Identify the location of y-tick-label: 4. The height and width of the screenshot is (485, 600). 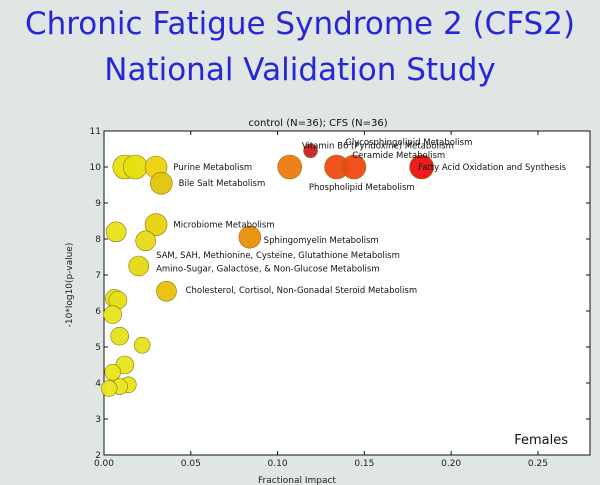
(98, 384).